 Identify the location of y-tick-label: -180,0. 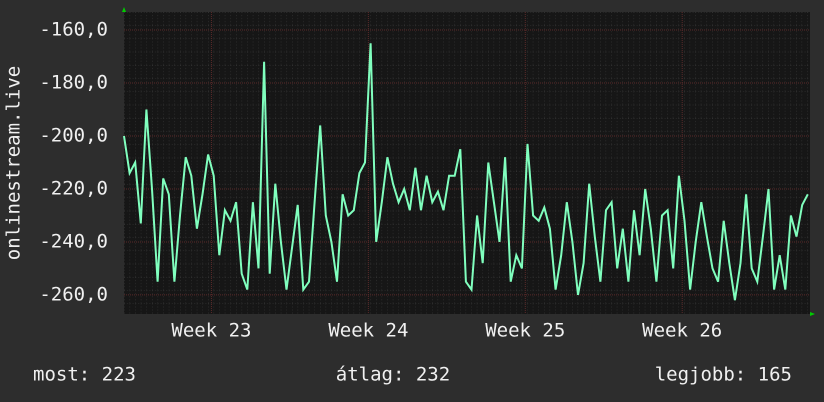
(73, 82).